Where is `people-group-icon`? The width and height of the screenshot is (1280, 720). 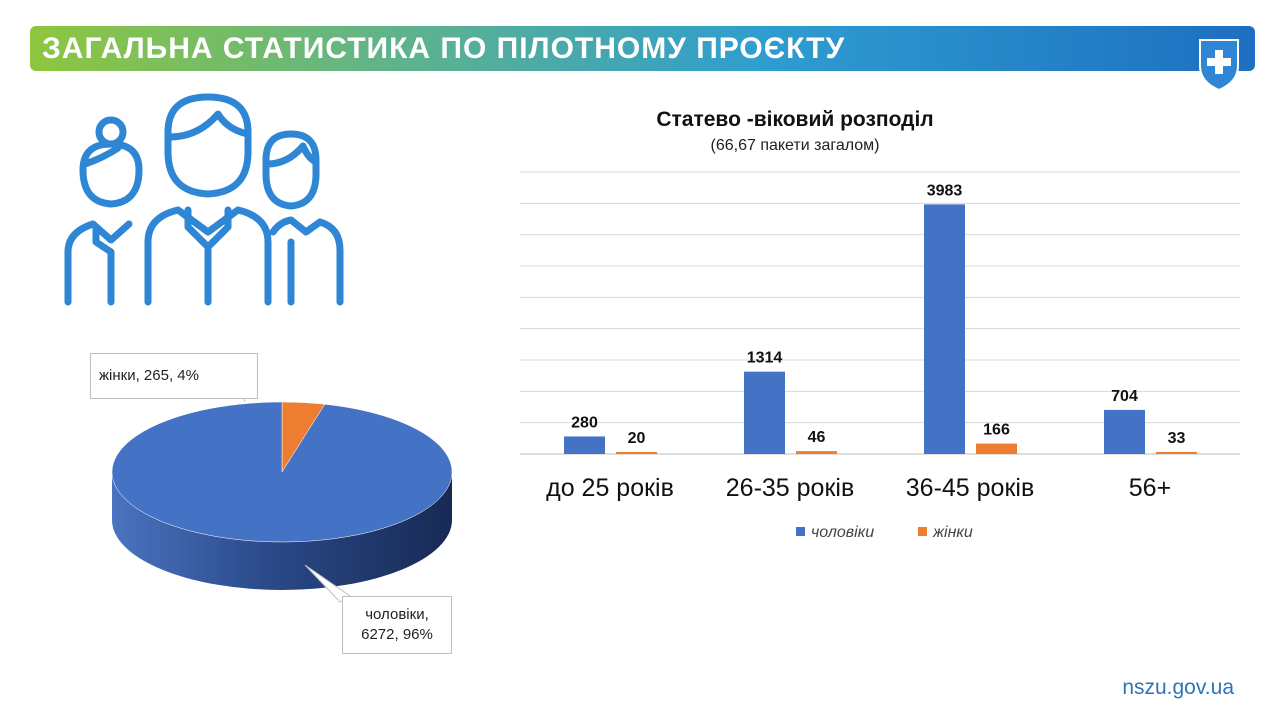
people-group-icon is located at coordinates (204, 199).